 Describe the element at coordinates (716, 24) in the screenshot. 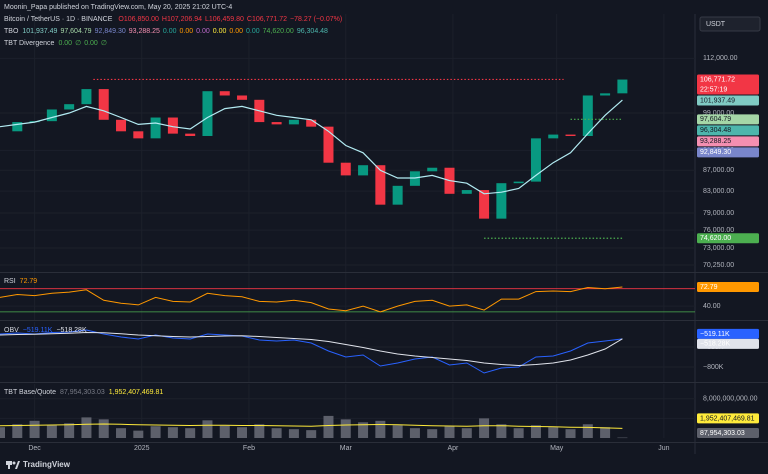

I see `currency: USDT` at that location.